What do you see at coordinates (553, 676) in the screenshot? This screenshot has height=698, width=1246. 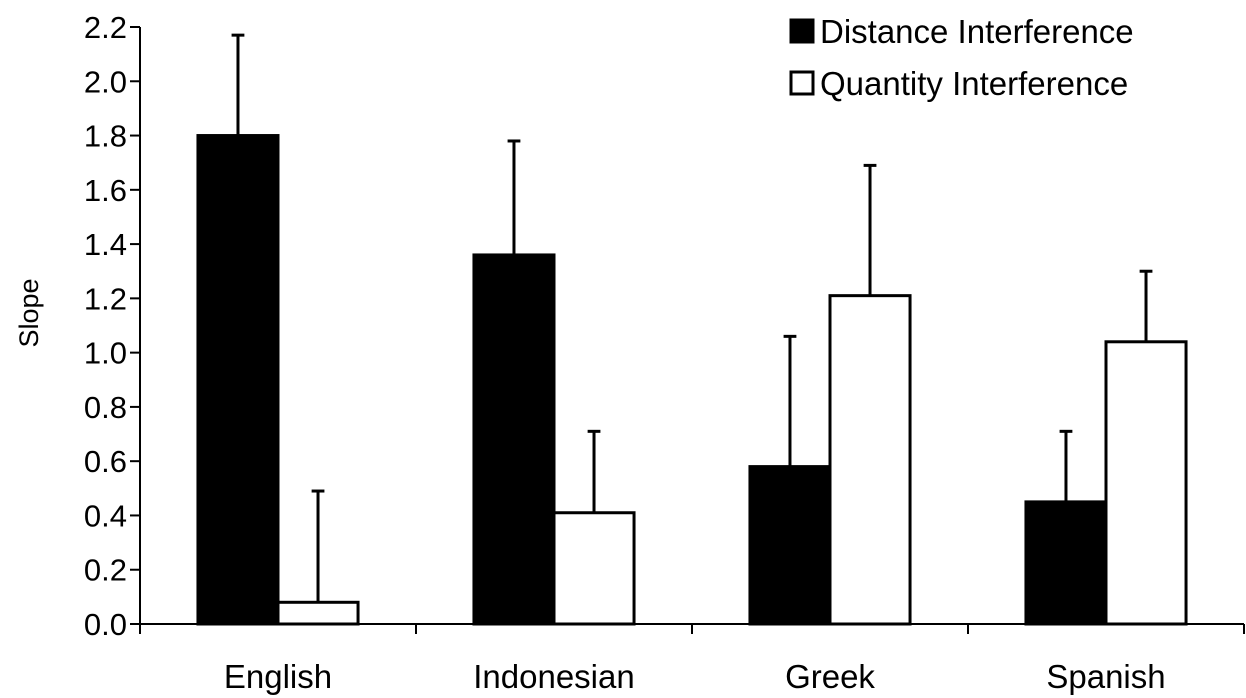 I see `x-tick-label: Indonesian` at bounding box center [553, 676].